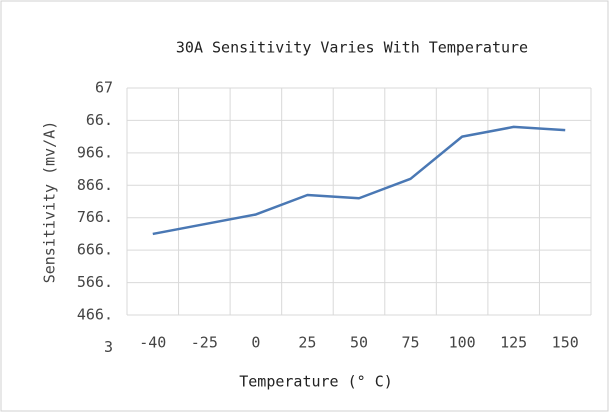 The height and width of the screenshot is (416, 609). I want to click on y-tick-label: 66., so click(99, 120).